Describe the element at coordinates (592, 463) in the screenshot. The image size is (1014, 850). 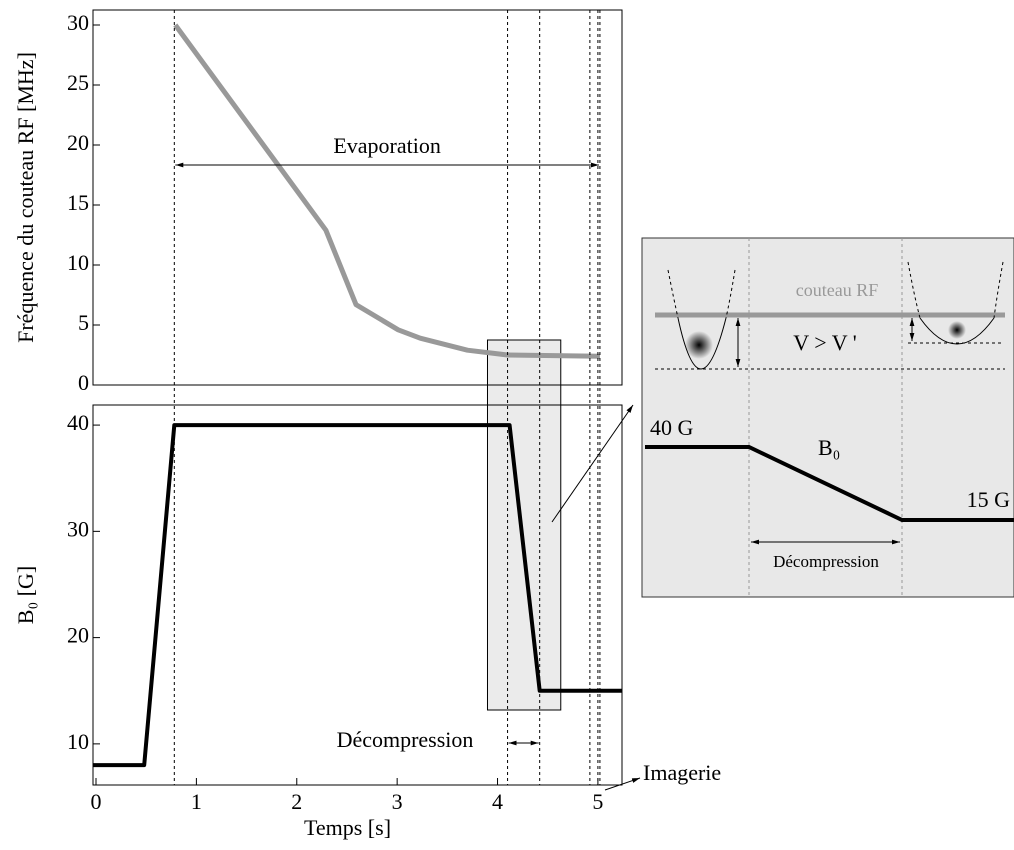
I see `zoom-arrow` at that location.